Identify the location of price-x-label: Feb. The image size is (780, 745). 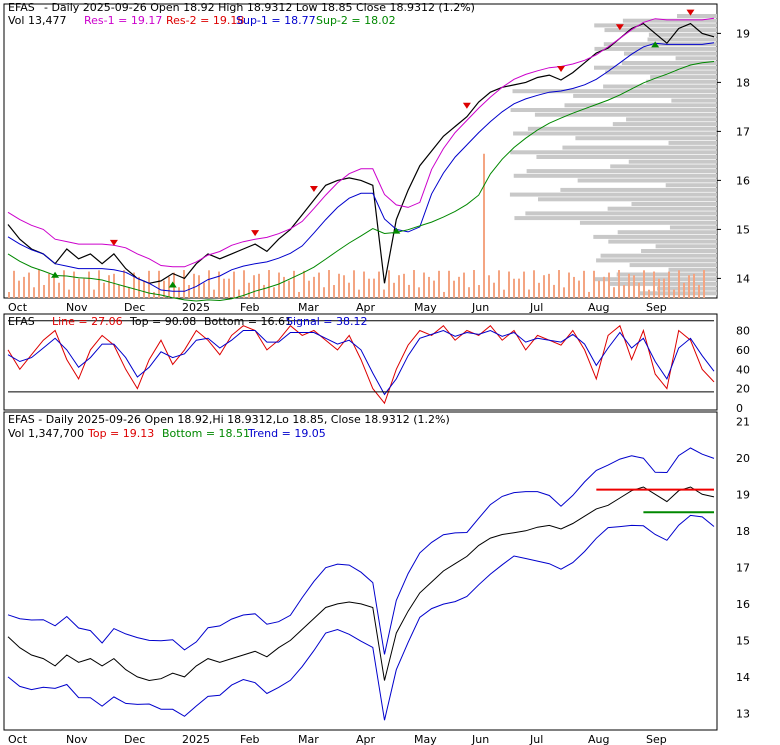
(249, 307).